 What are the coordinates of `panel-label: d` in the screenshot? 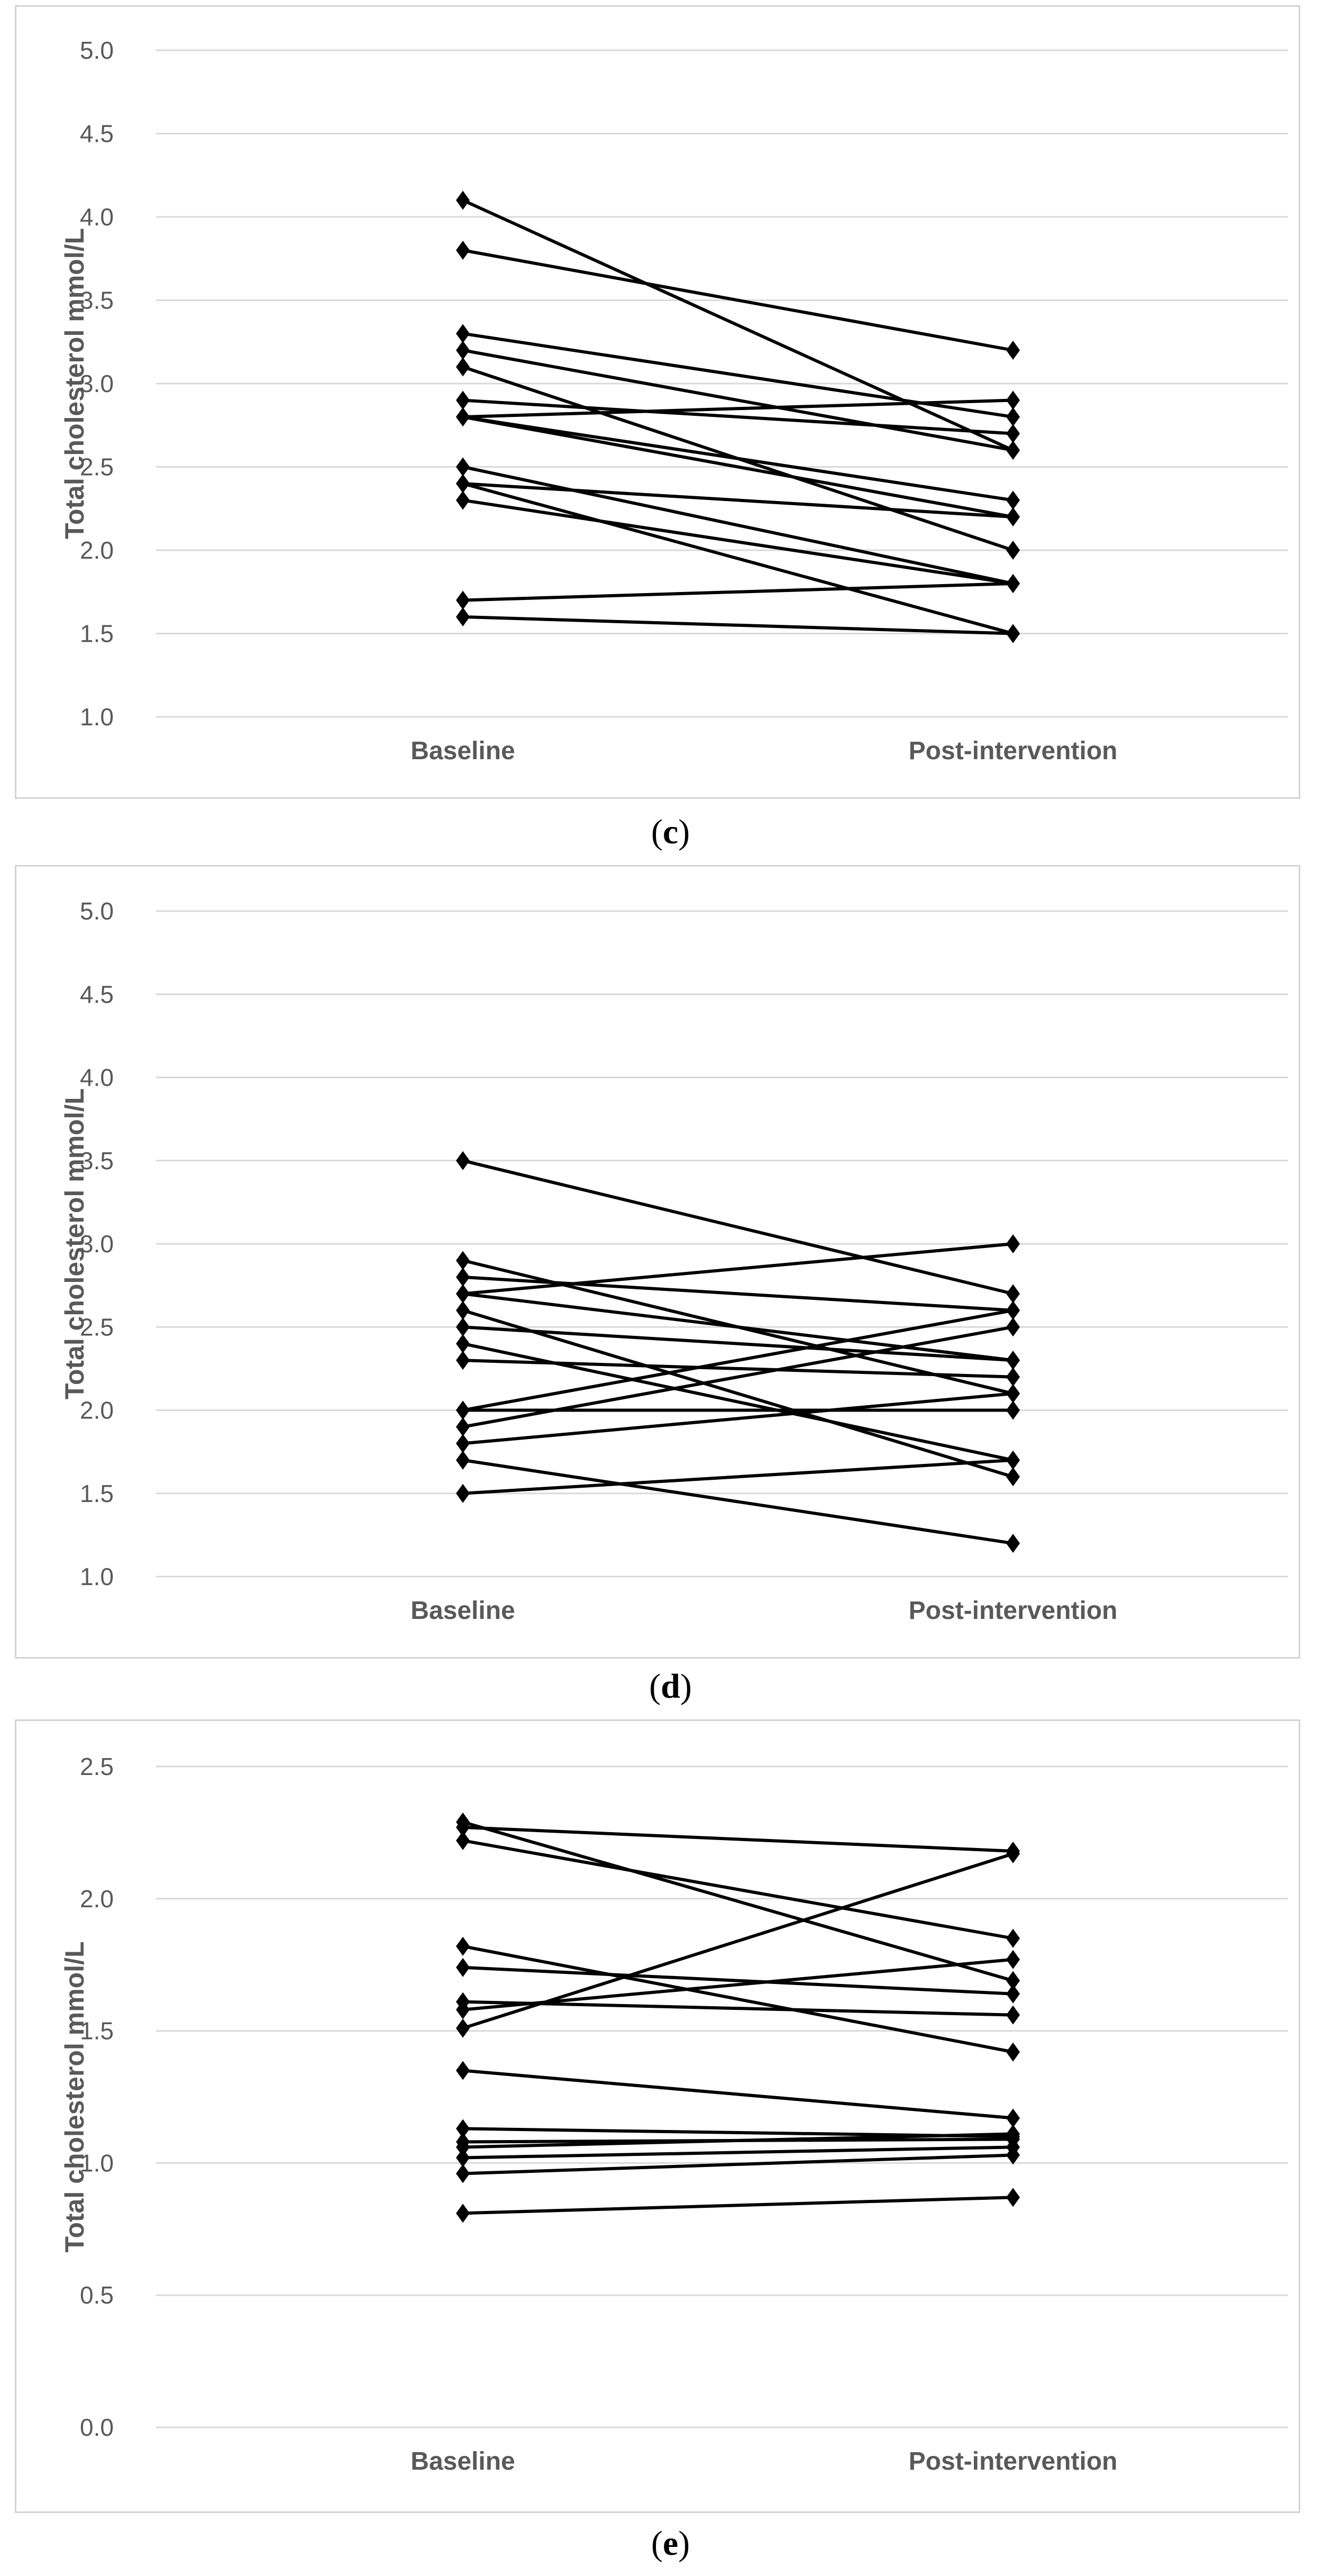 It's located at (670, 1686).